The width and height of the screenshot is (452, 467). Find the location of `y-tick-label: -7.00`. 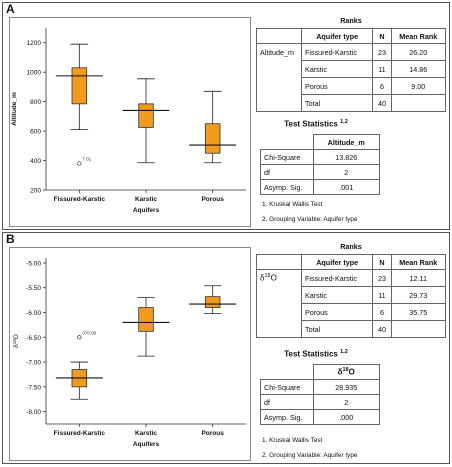

y-tick-label: -7.00 is located at coordinates (33, 363).